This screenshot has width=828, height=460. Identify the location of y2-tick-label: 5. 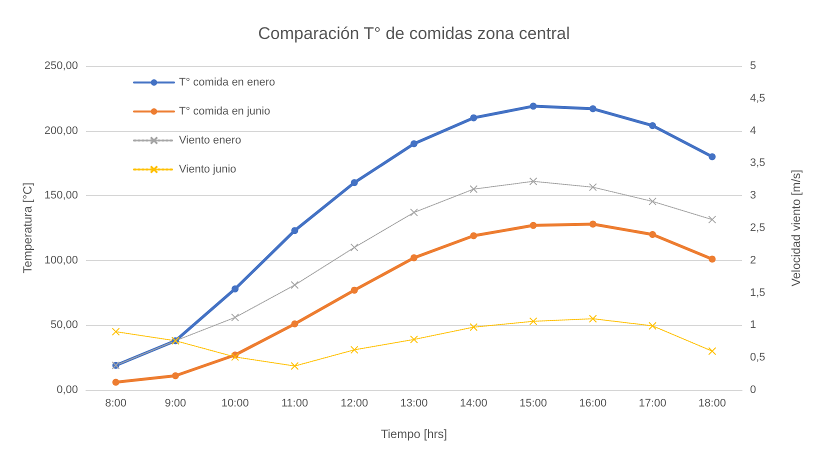
(753, 66).